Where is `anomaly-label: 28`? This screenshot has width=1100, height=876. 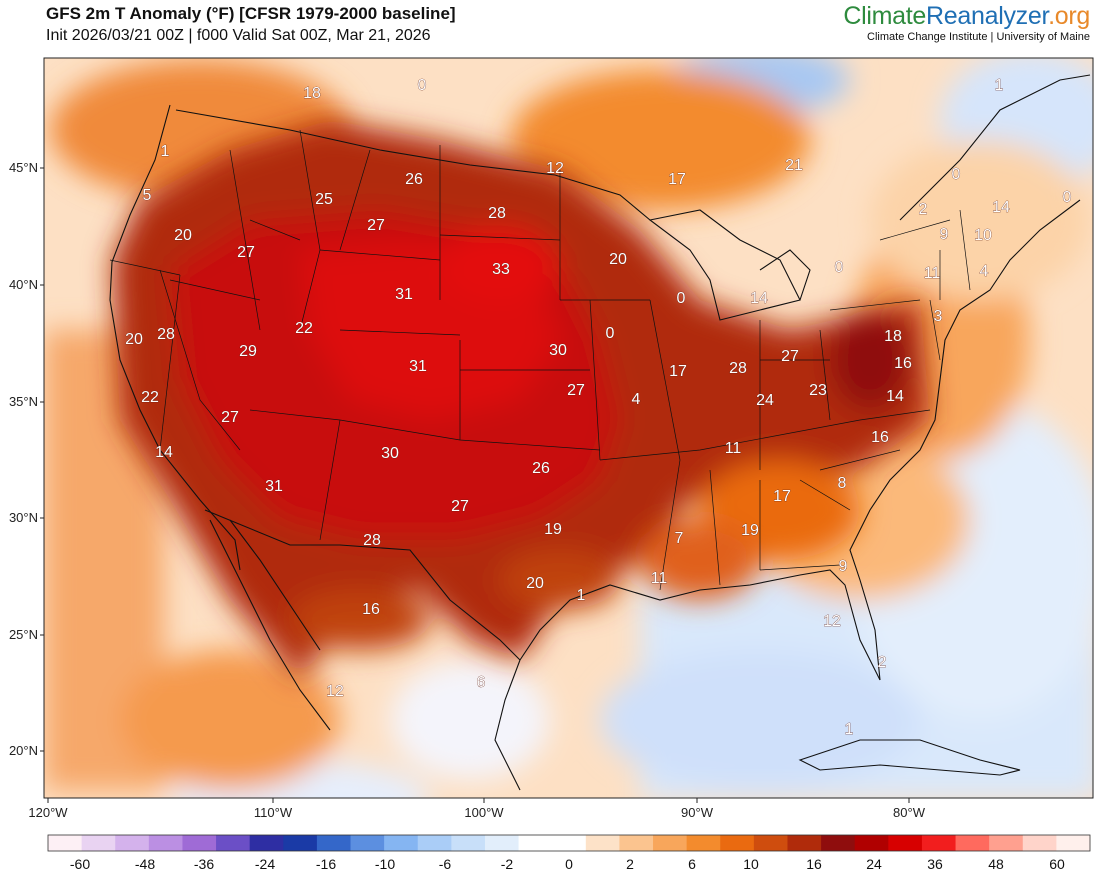 anomaly-label: 28 is located at coordinates (372, 540).